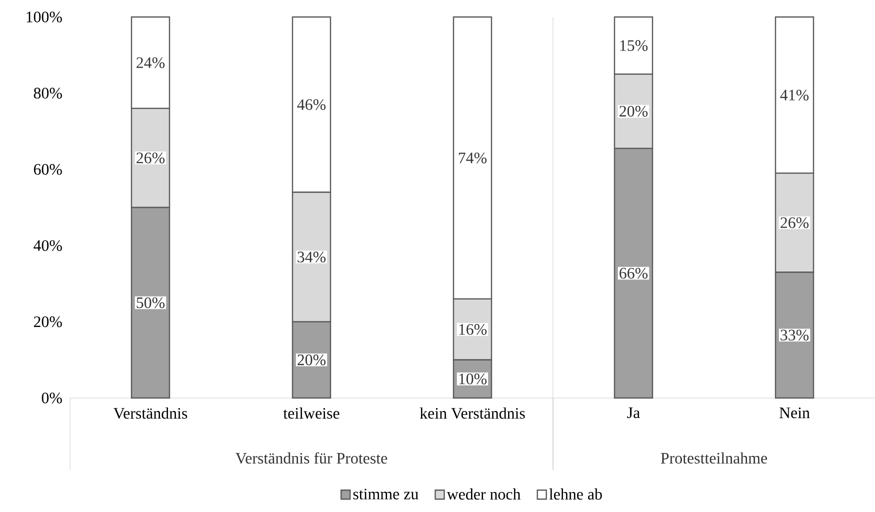 The height and width of the screenshot is (512, 875). I want to click on legend-label: weder noch, so click(483, 494).